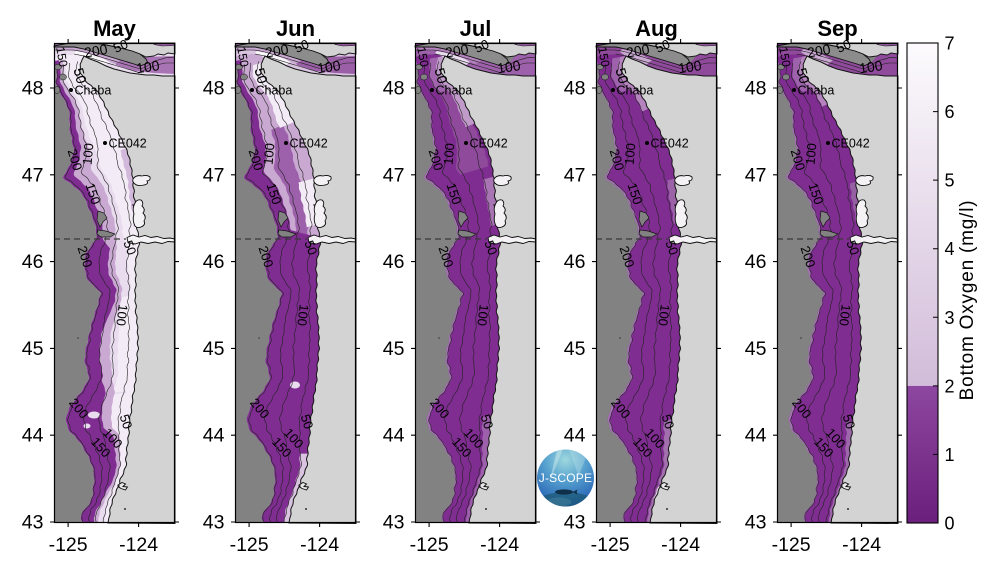 Image resolution: width=1000 pixels, height=577 pixels. What do you see at coordinates (950, 386) in the screenshot?
I see `svg-text: 2` at bounding box center [950, 386].